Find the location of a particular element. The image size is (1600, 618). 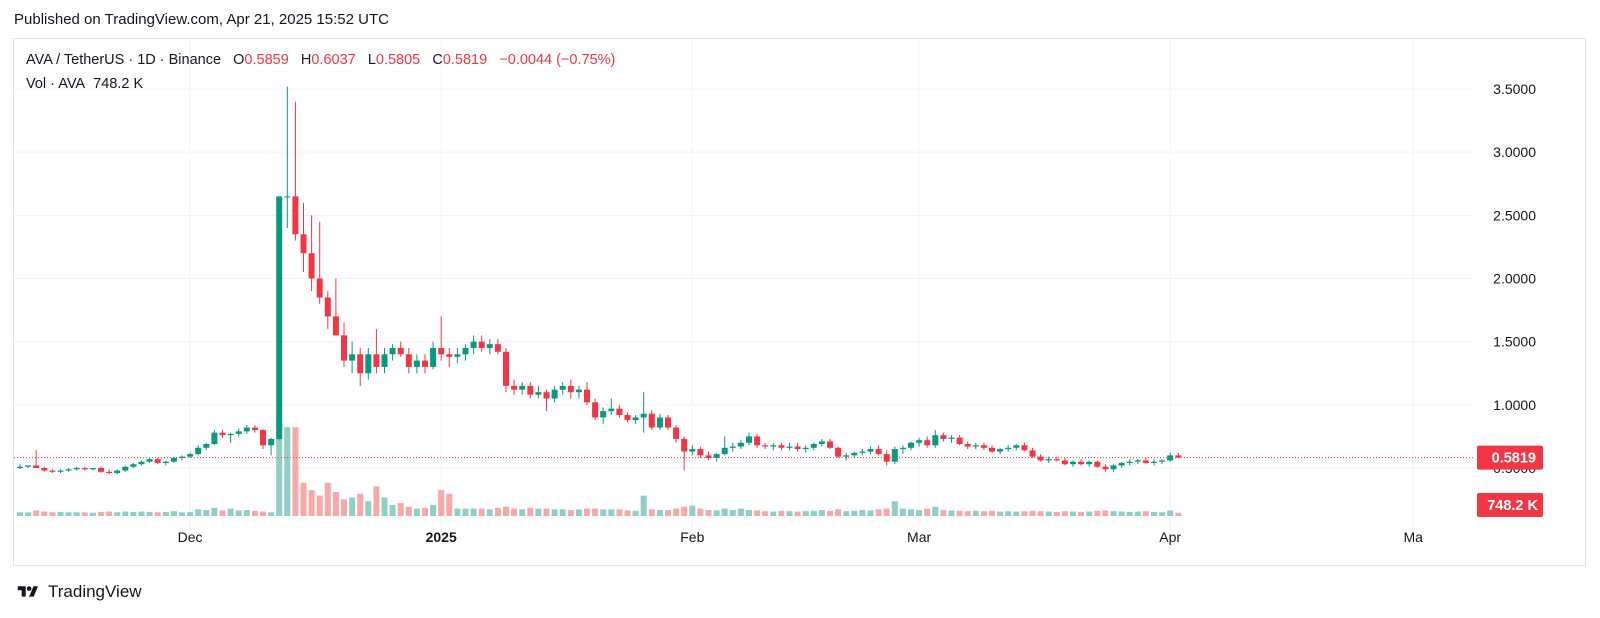

open-value: 0.5859 is located at coordinates (266, 60).